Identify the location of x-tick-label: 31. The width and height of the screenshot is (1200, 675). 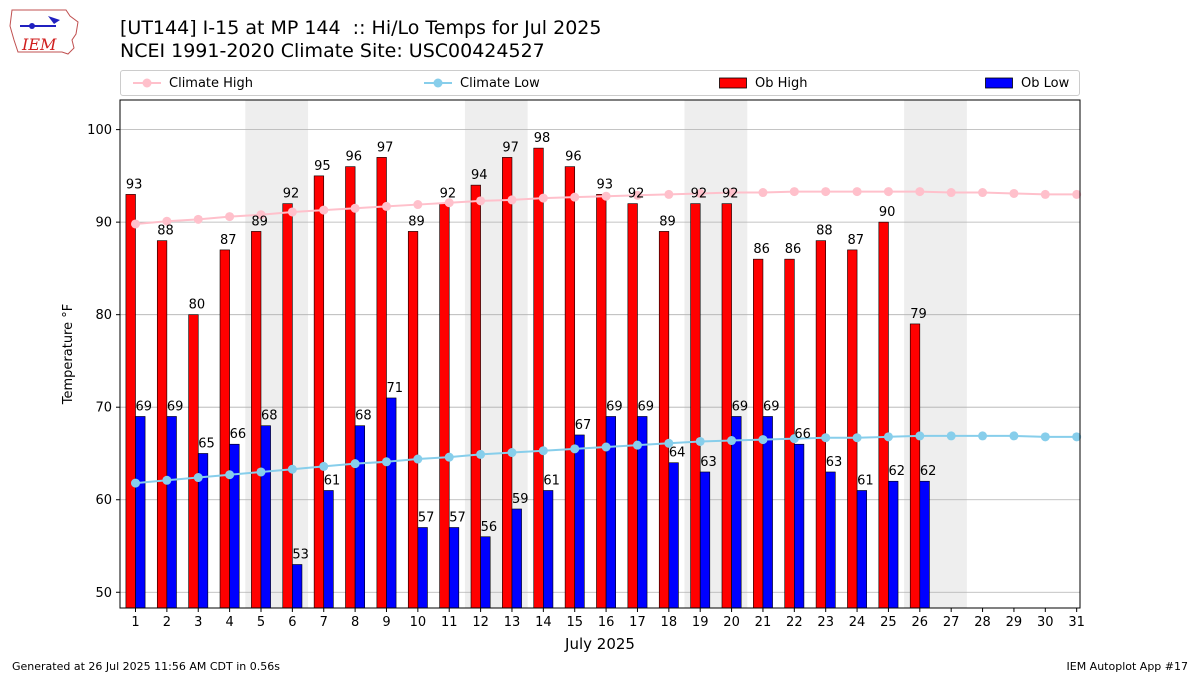
(1076, 622).